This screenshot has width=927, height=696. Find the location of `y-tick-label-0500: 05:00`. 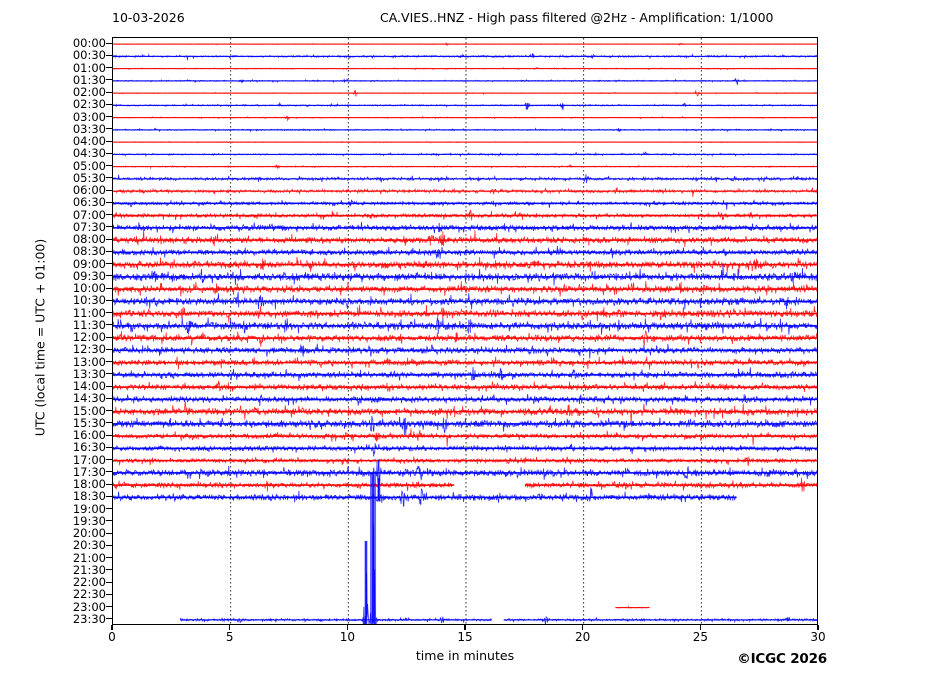

y-tick-label-0500: 05:00 is located at coordinates (89, 165).